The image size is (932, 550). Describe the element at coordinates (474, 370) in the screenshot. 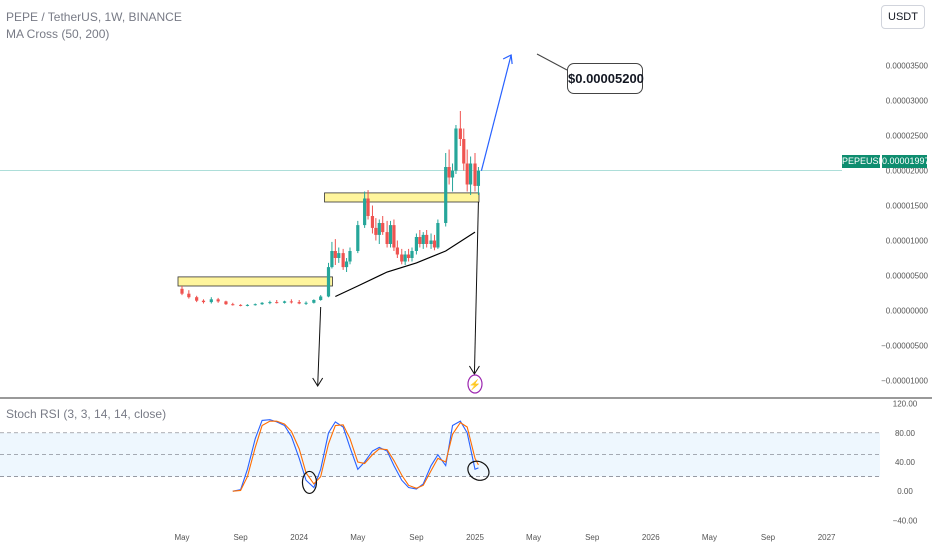

I see `breakout-arrow-2-head` at that location.